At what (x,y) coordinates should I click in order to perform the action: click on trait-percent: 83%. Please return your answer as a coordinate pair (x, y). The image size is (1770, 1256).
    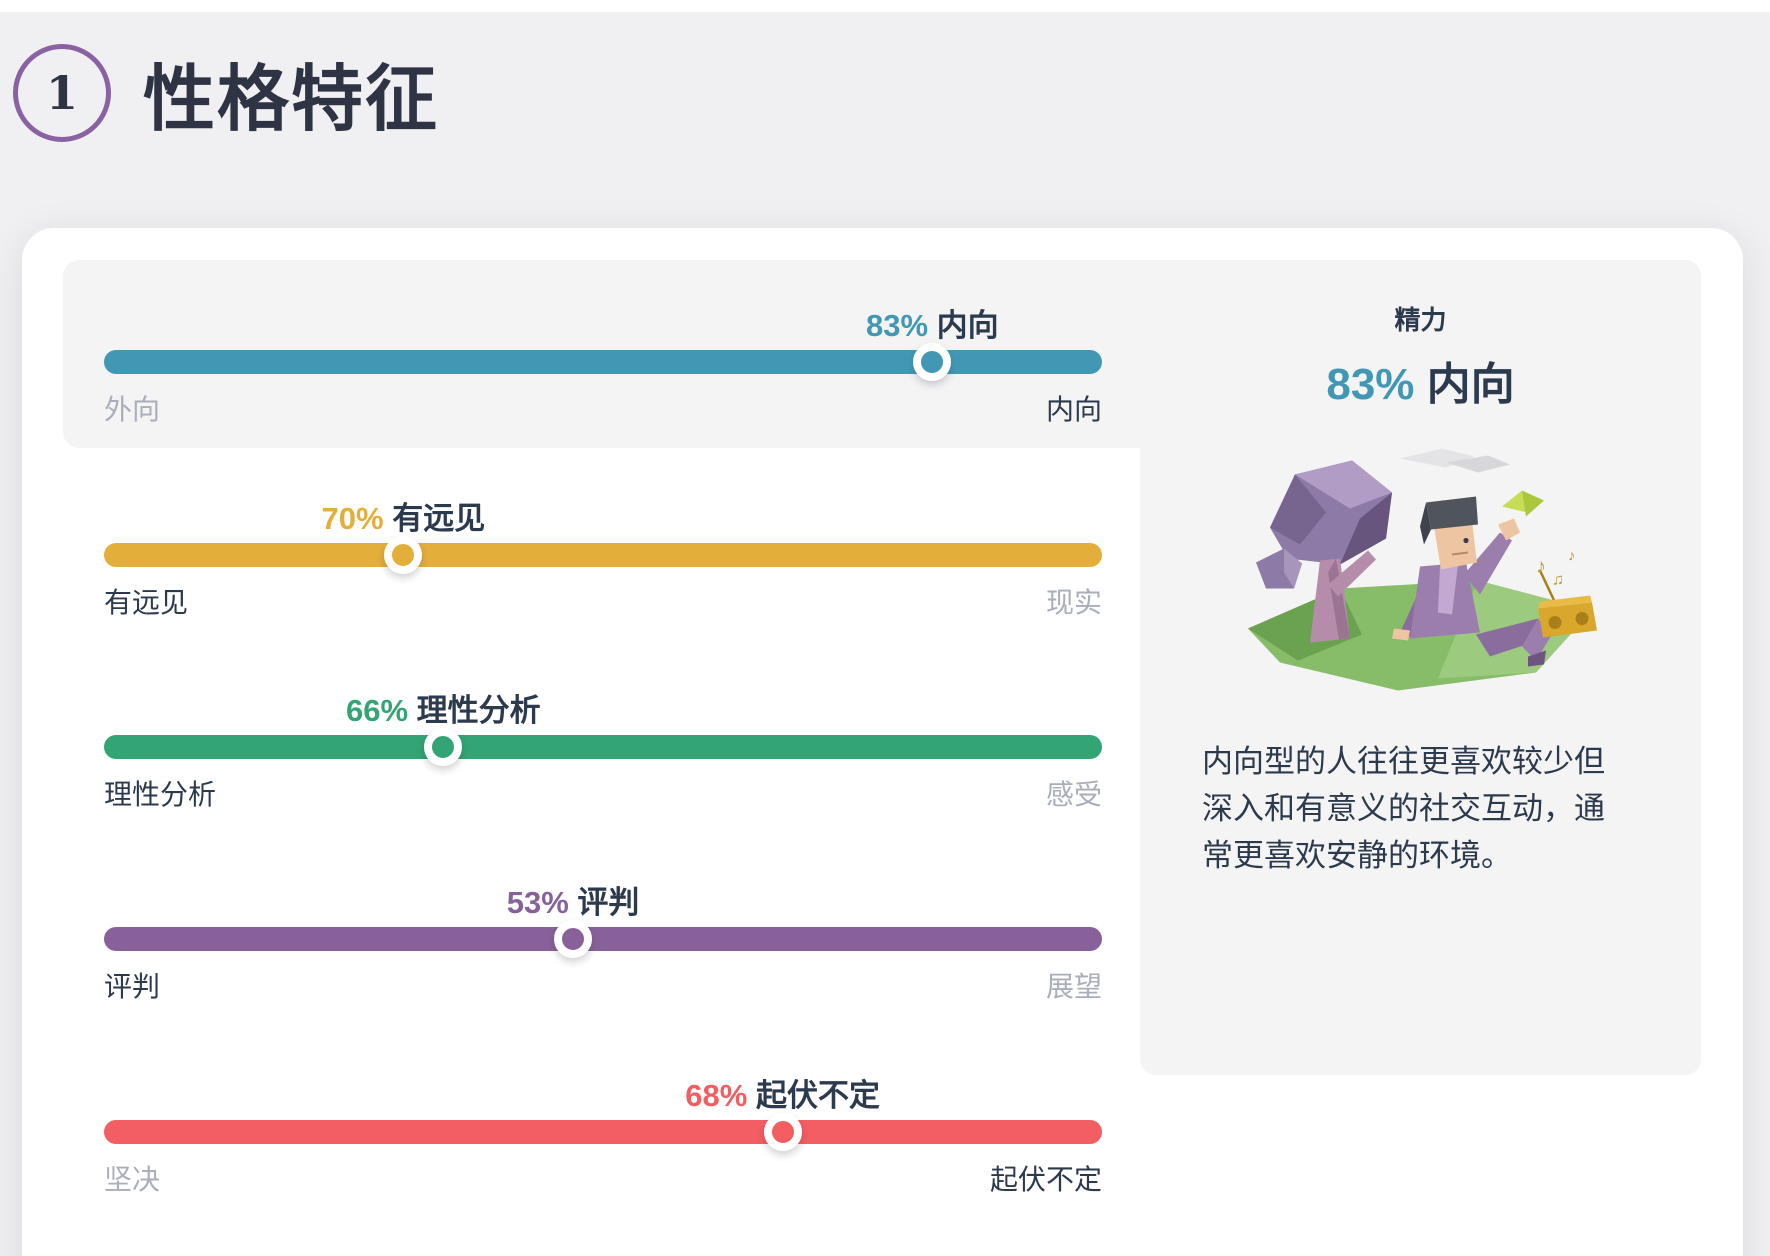
    Looking at the image, I should click on (897, 325).